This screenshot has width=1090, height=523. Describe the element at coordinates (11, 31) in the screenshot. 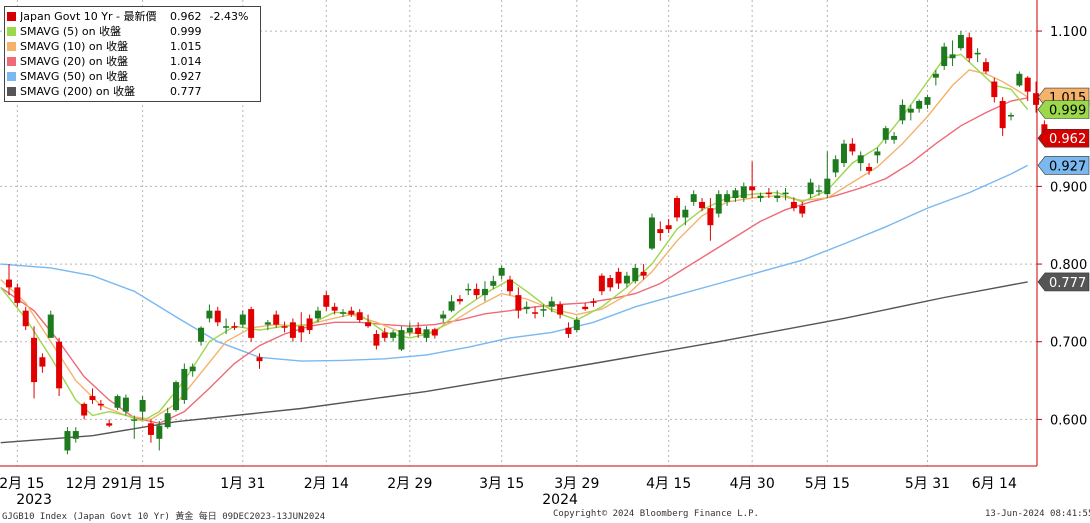

I see `legend-swatch` at that location.